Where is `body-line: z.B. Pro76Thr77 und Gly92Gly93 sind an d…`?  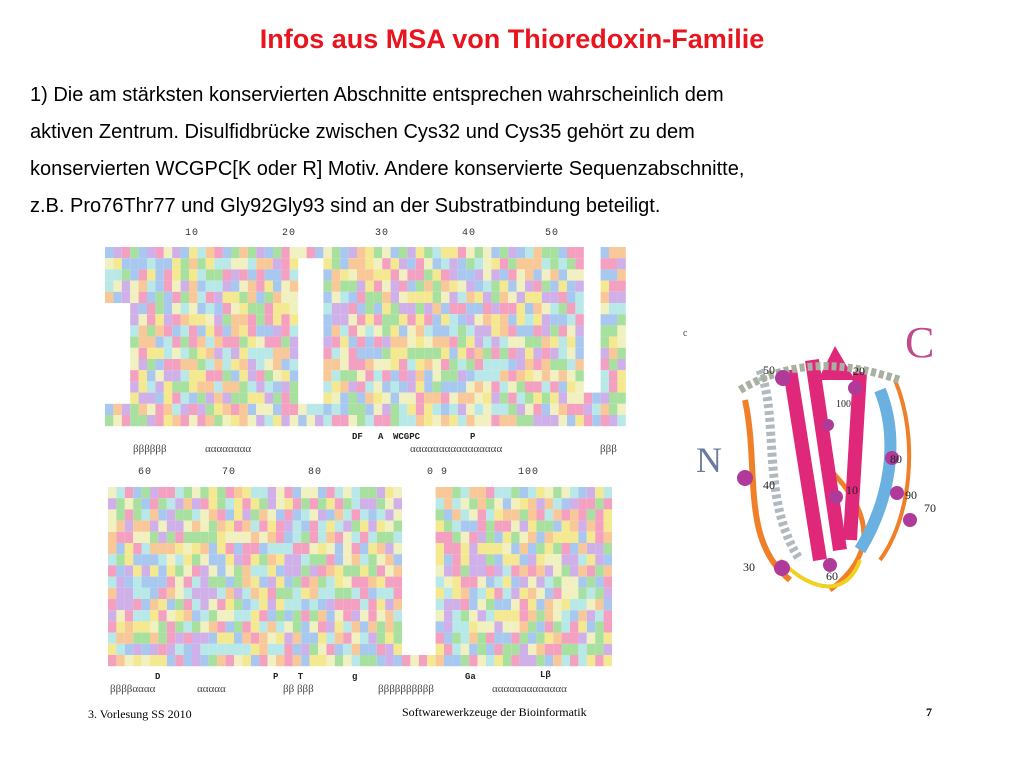 body-line: z.B. Pro76Thr77 und Gly92Gly93 sind an d… is located at coordinates (345, 206).